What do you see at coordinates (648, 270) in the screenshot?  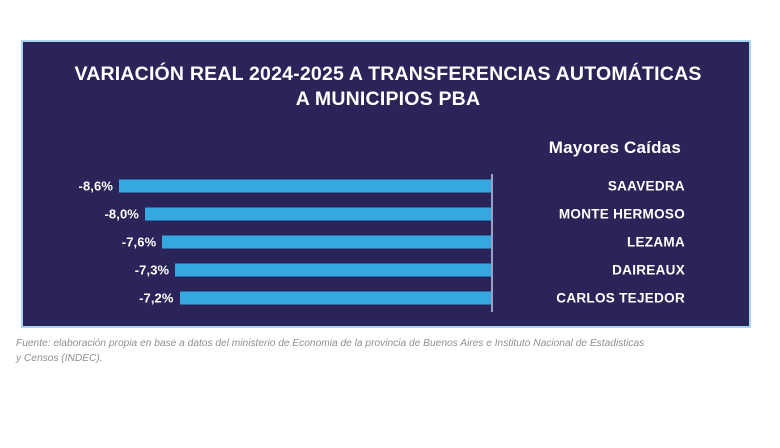 I see `bar-category-label: DAIREAUX` at bounding box center [648, 270].